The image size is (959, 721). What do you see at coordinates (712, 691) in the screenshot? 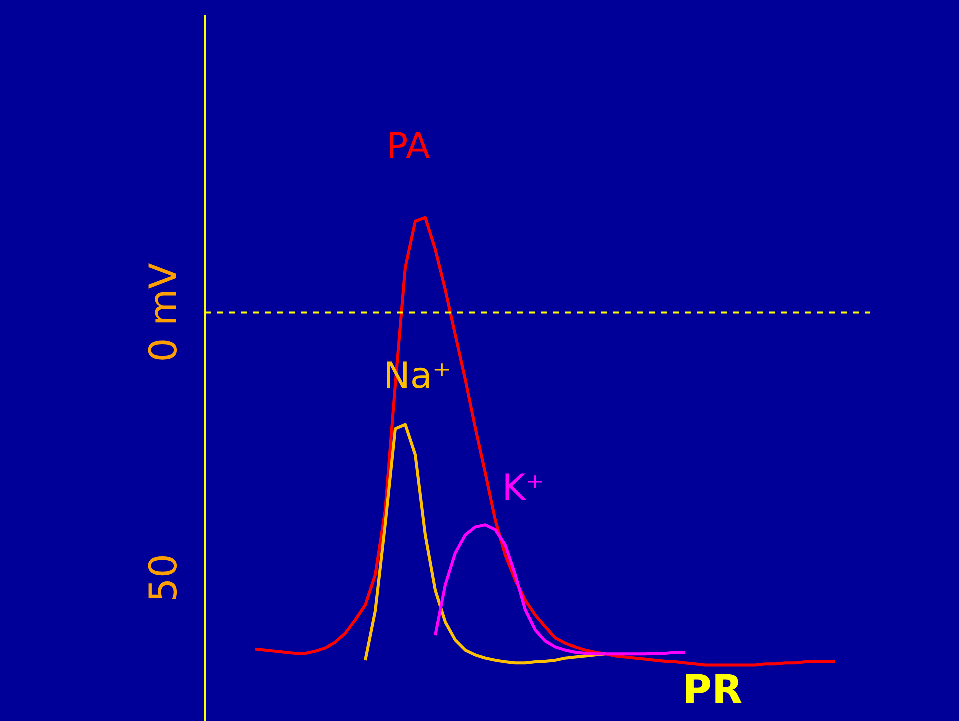
I see `annotation: PR` at bounding box center [712, 691].